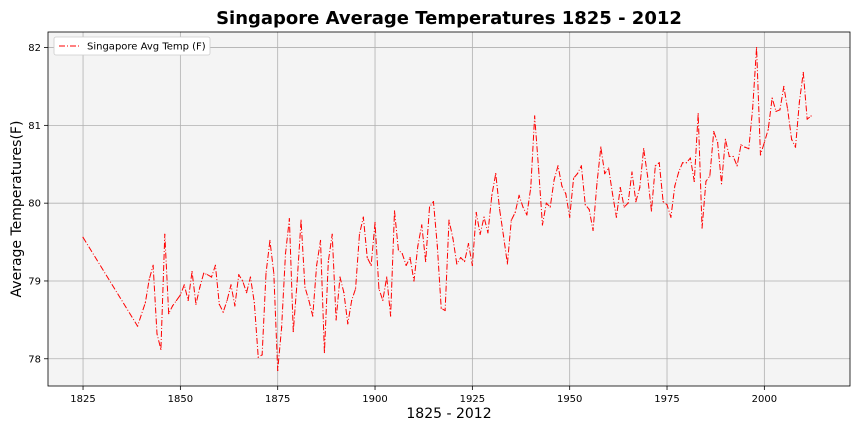 This screenshot has width=864, height=432. Describe the element at coordinates (472, 399) in the screenshot. I see `x-tick-label: 1925` at that location.